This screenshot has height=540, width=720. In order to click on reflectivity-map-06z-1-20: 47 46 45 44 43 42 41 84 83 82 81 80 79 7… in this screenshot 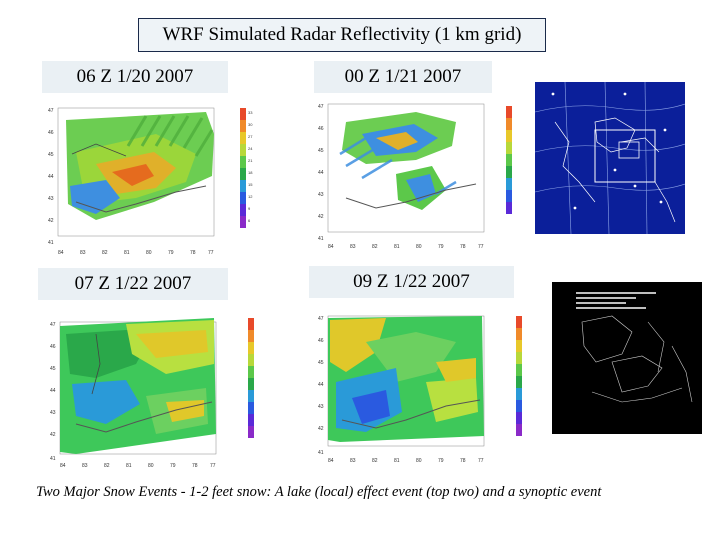, I will do `click(150, 181)`.